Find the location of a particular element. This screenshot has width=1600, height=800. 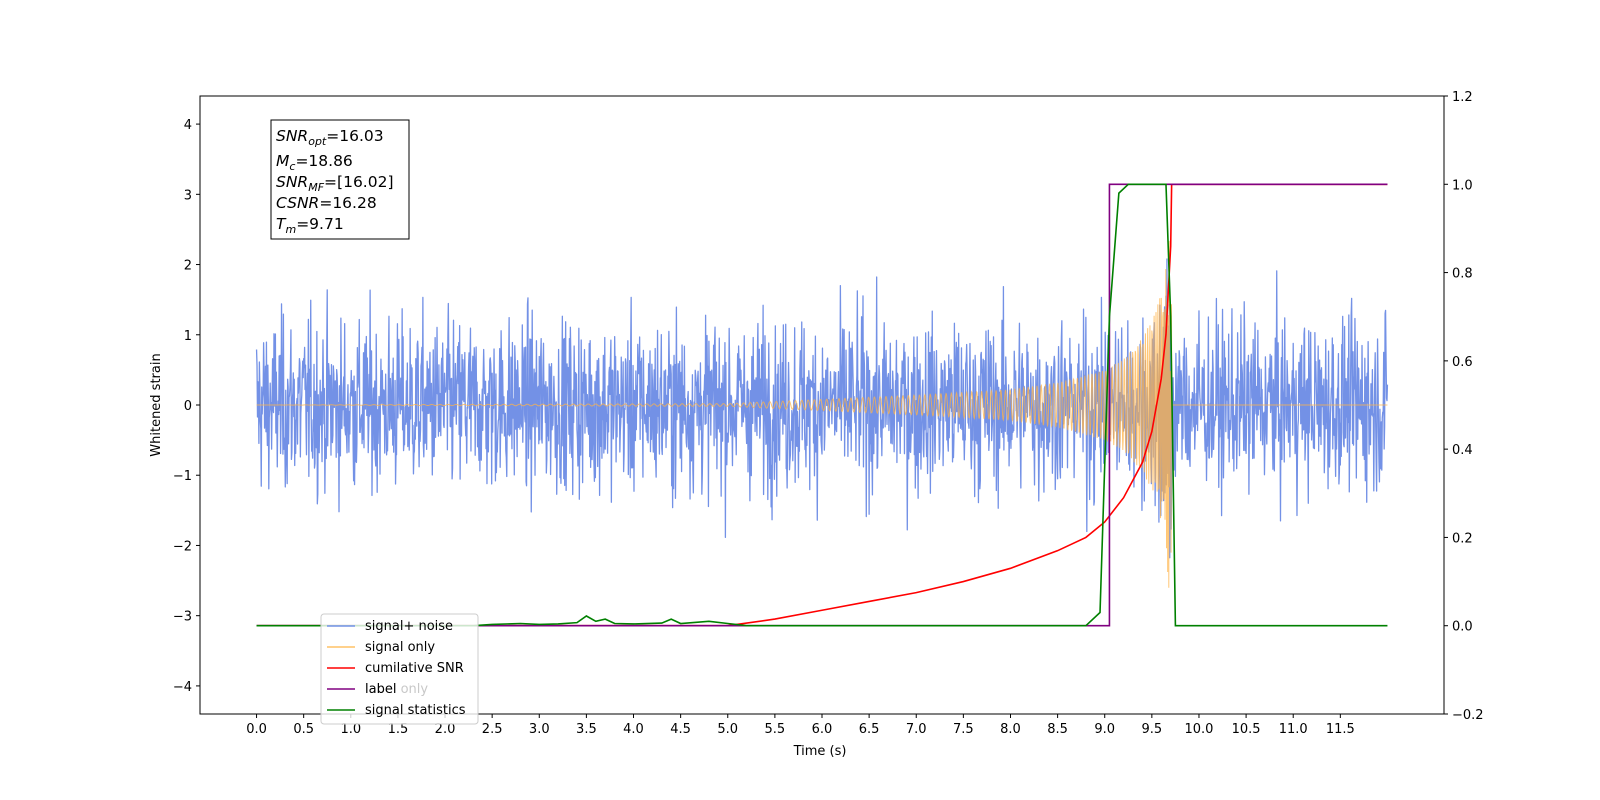

x-tick-label: 6.0 is located at coordinates (822, 729).